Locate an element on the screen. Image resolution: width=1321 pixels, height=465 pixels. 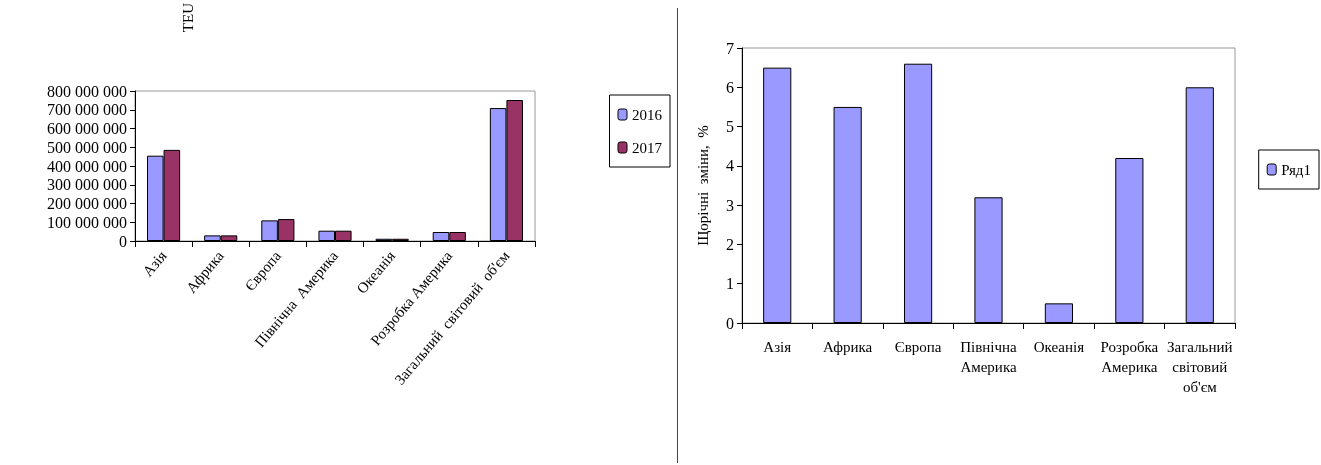
y-axis-title: Щорічні зміни, % is located at coordinates (702, 185).